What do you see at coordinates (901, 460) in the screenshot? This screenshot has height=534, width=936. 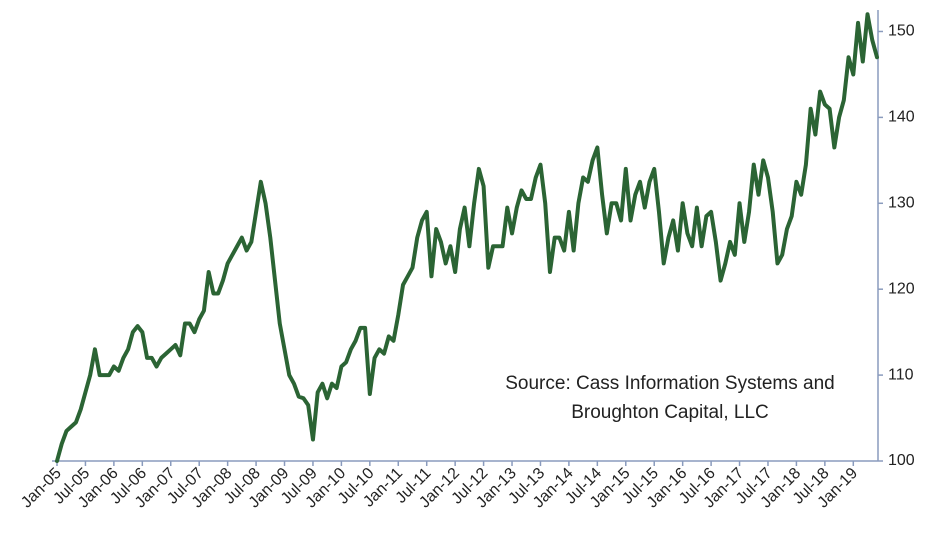 I see `y-tick-label: 100` at bounding box center [901, 460].